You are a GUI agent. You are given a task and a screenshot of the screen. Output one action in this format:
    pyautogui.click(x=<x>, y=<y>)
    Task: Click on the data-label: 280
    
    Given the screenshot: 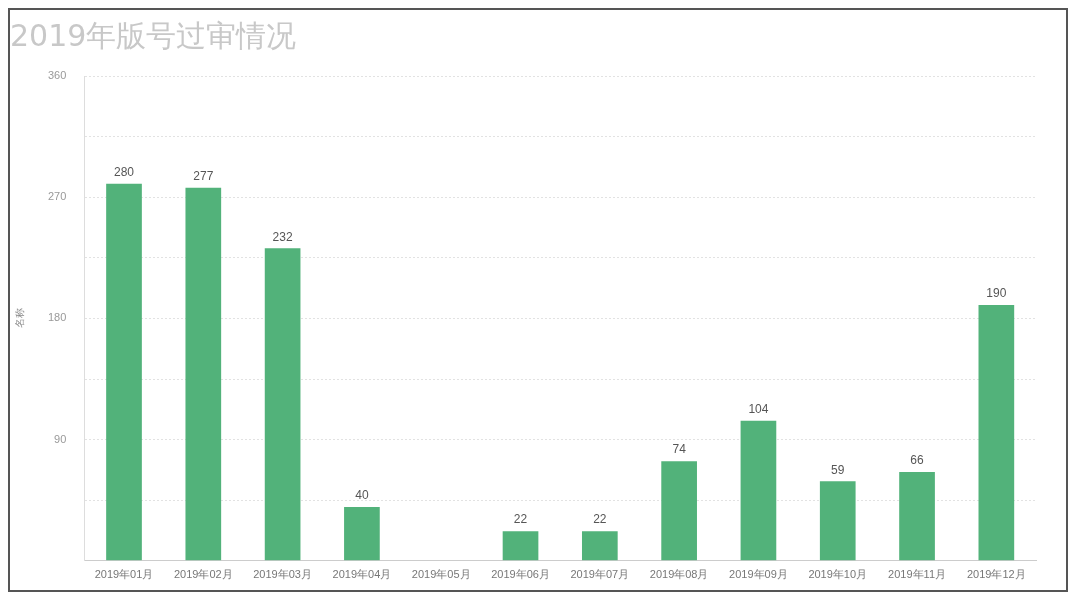 What is the action you would take?
    pyautogui.click(x=124, y=172)
    